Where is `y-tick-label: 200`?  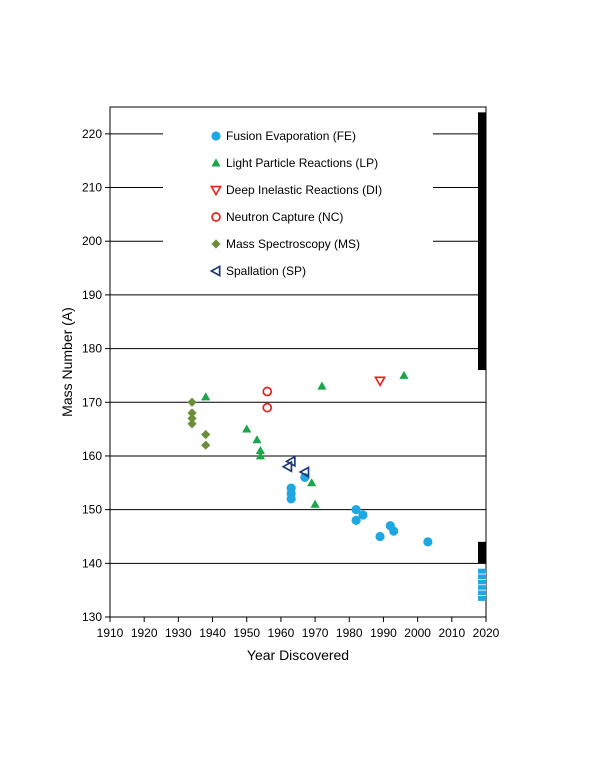
y-tick-label: 200 is located at coordinates (92, 241).